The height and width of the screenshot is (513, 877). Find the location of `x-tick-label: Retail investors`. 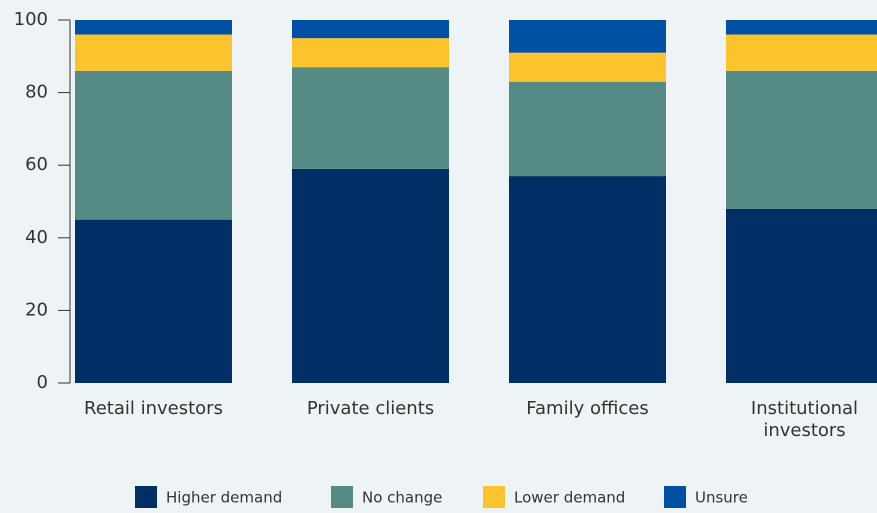

x-tick-label: Retail investors is located at coordinates (153, 408).